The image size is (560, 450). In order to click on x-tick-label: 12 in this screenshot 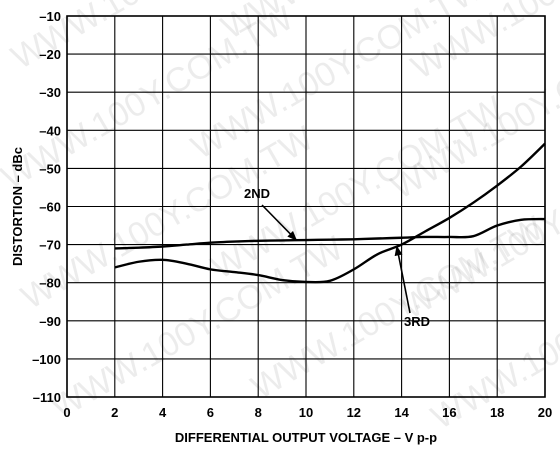, I will do `click(354, 412)`.